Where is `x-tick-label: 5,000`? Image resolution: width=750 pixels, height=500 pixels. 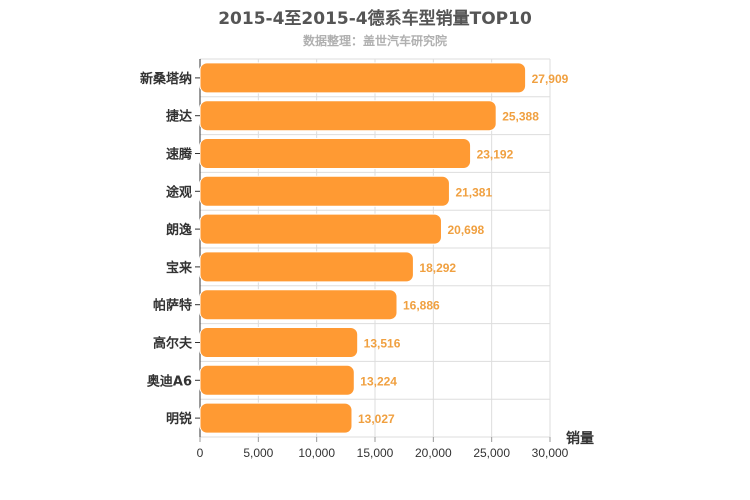 x-tick-label: 5,000 is located at coordinates (258, 453).